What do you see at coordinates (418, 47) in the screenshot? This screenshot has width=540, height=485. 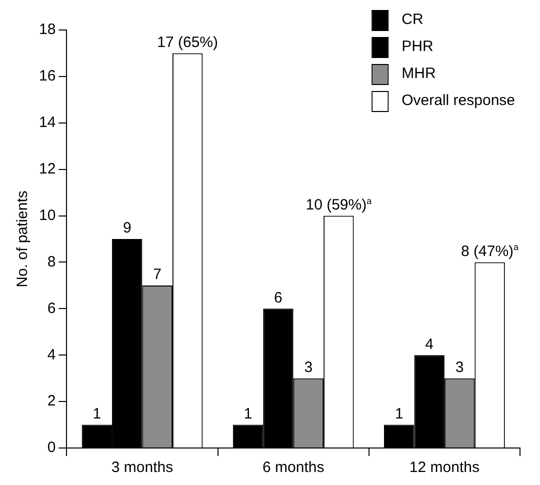 I see `legend-label: PHR` at bounding box center [418, 47].